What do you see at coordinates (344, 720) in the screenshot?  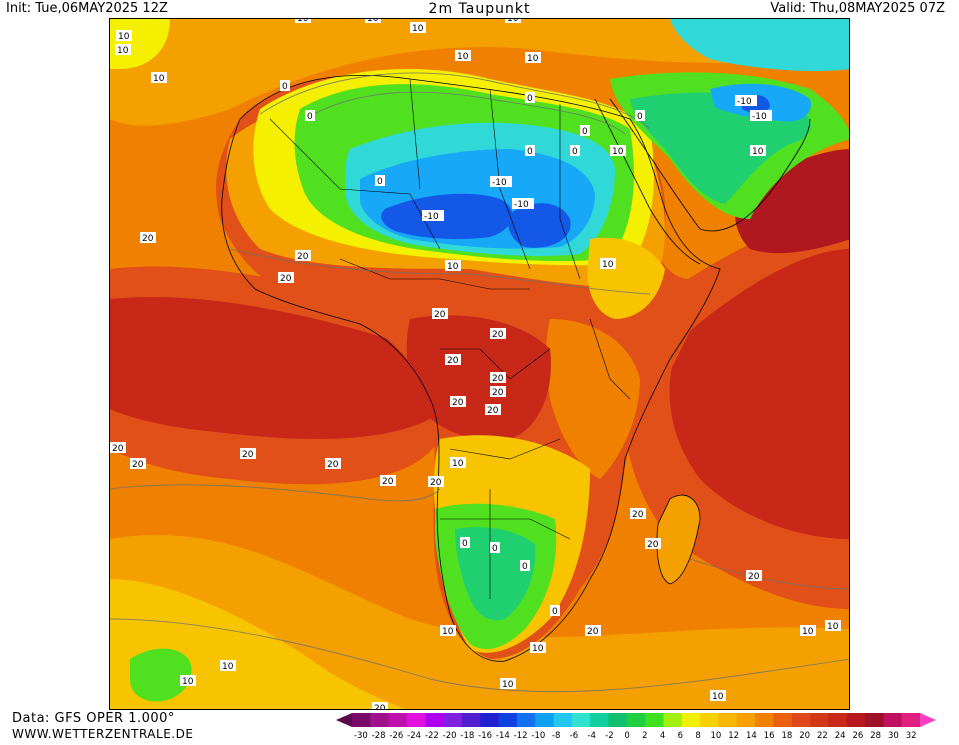 I see `scale-low-arrow` at bounding box center [344, 720].